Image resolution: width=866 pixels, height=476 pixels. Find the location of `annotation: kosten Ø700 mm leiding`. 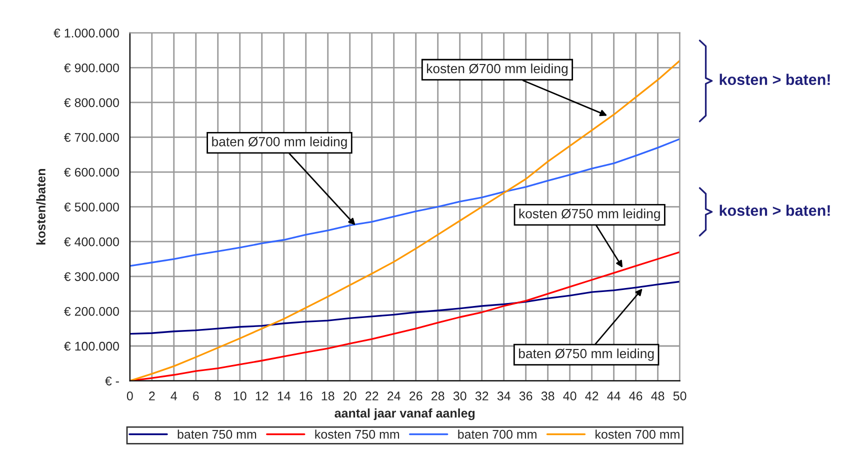

annotation: kosten Ø700 mm leiding is located at coordinates (497, 70).